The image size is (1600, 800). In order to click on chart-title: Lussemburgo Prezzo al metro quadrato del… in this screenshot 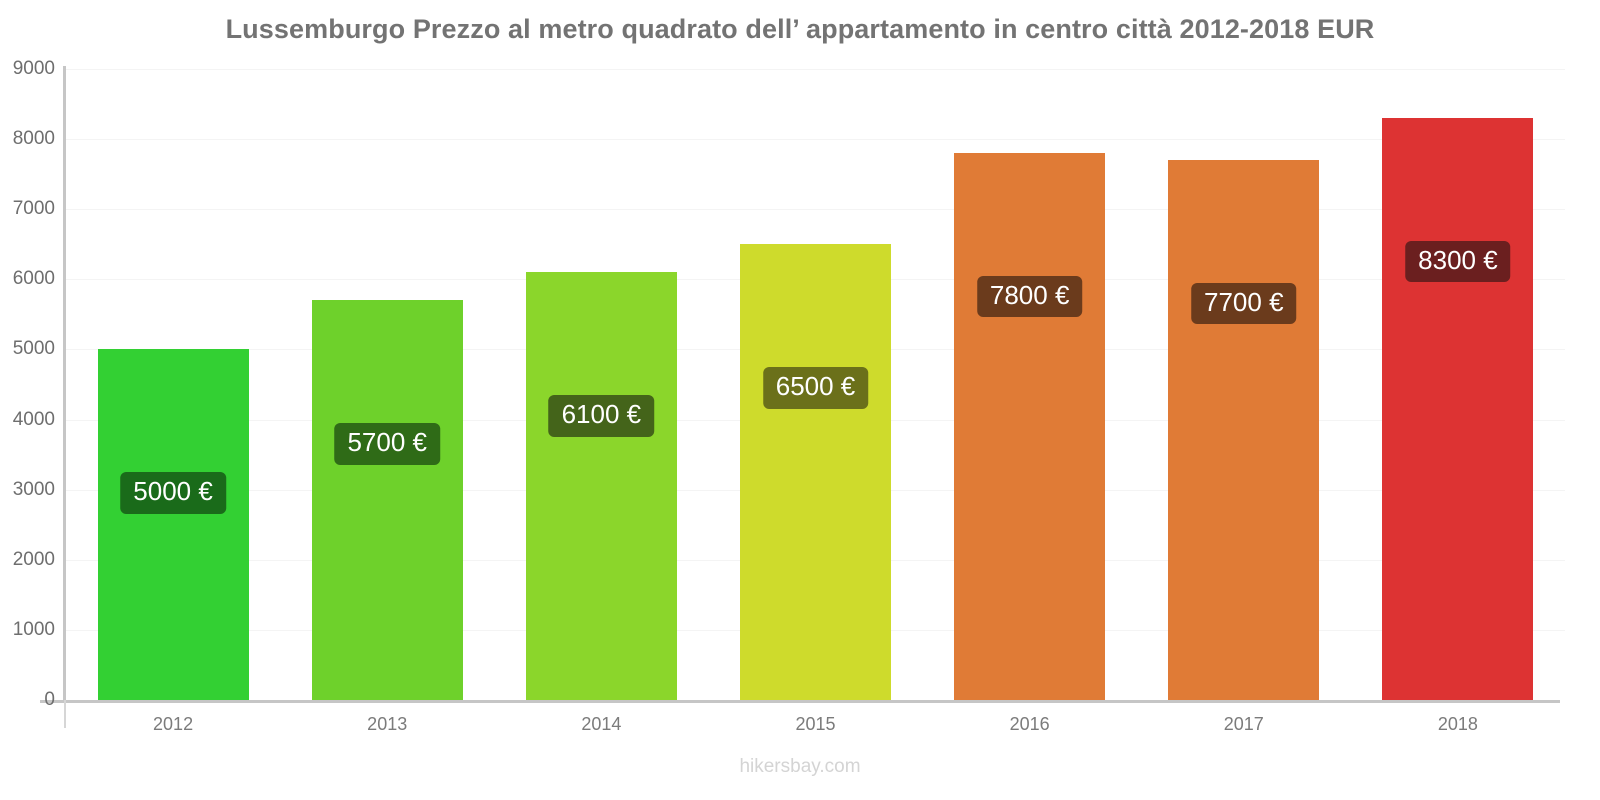, I will do `click(800, 29)`.